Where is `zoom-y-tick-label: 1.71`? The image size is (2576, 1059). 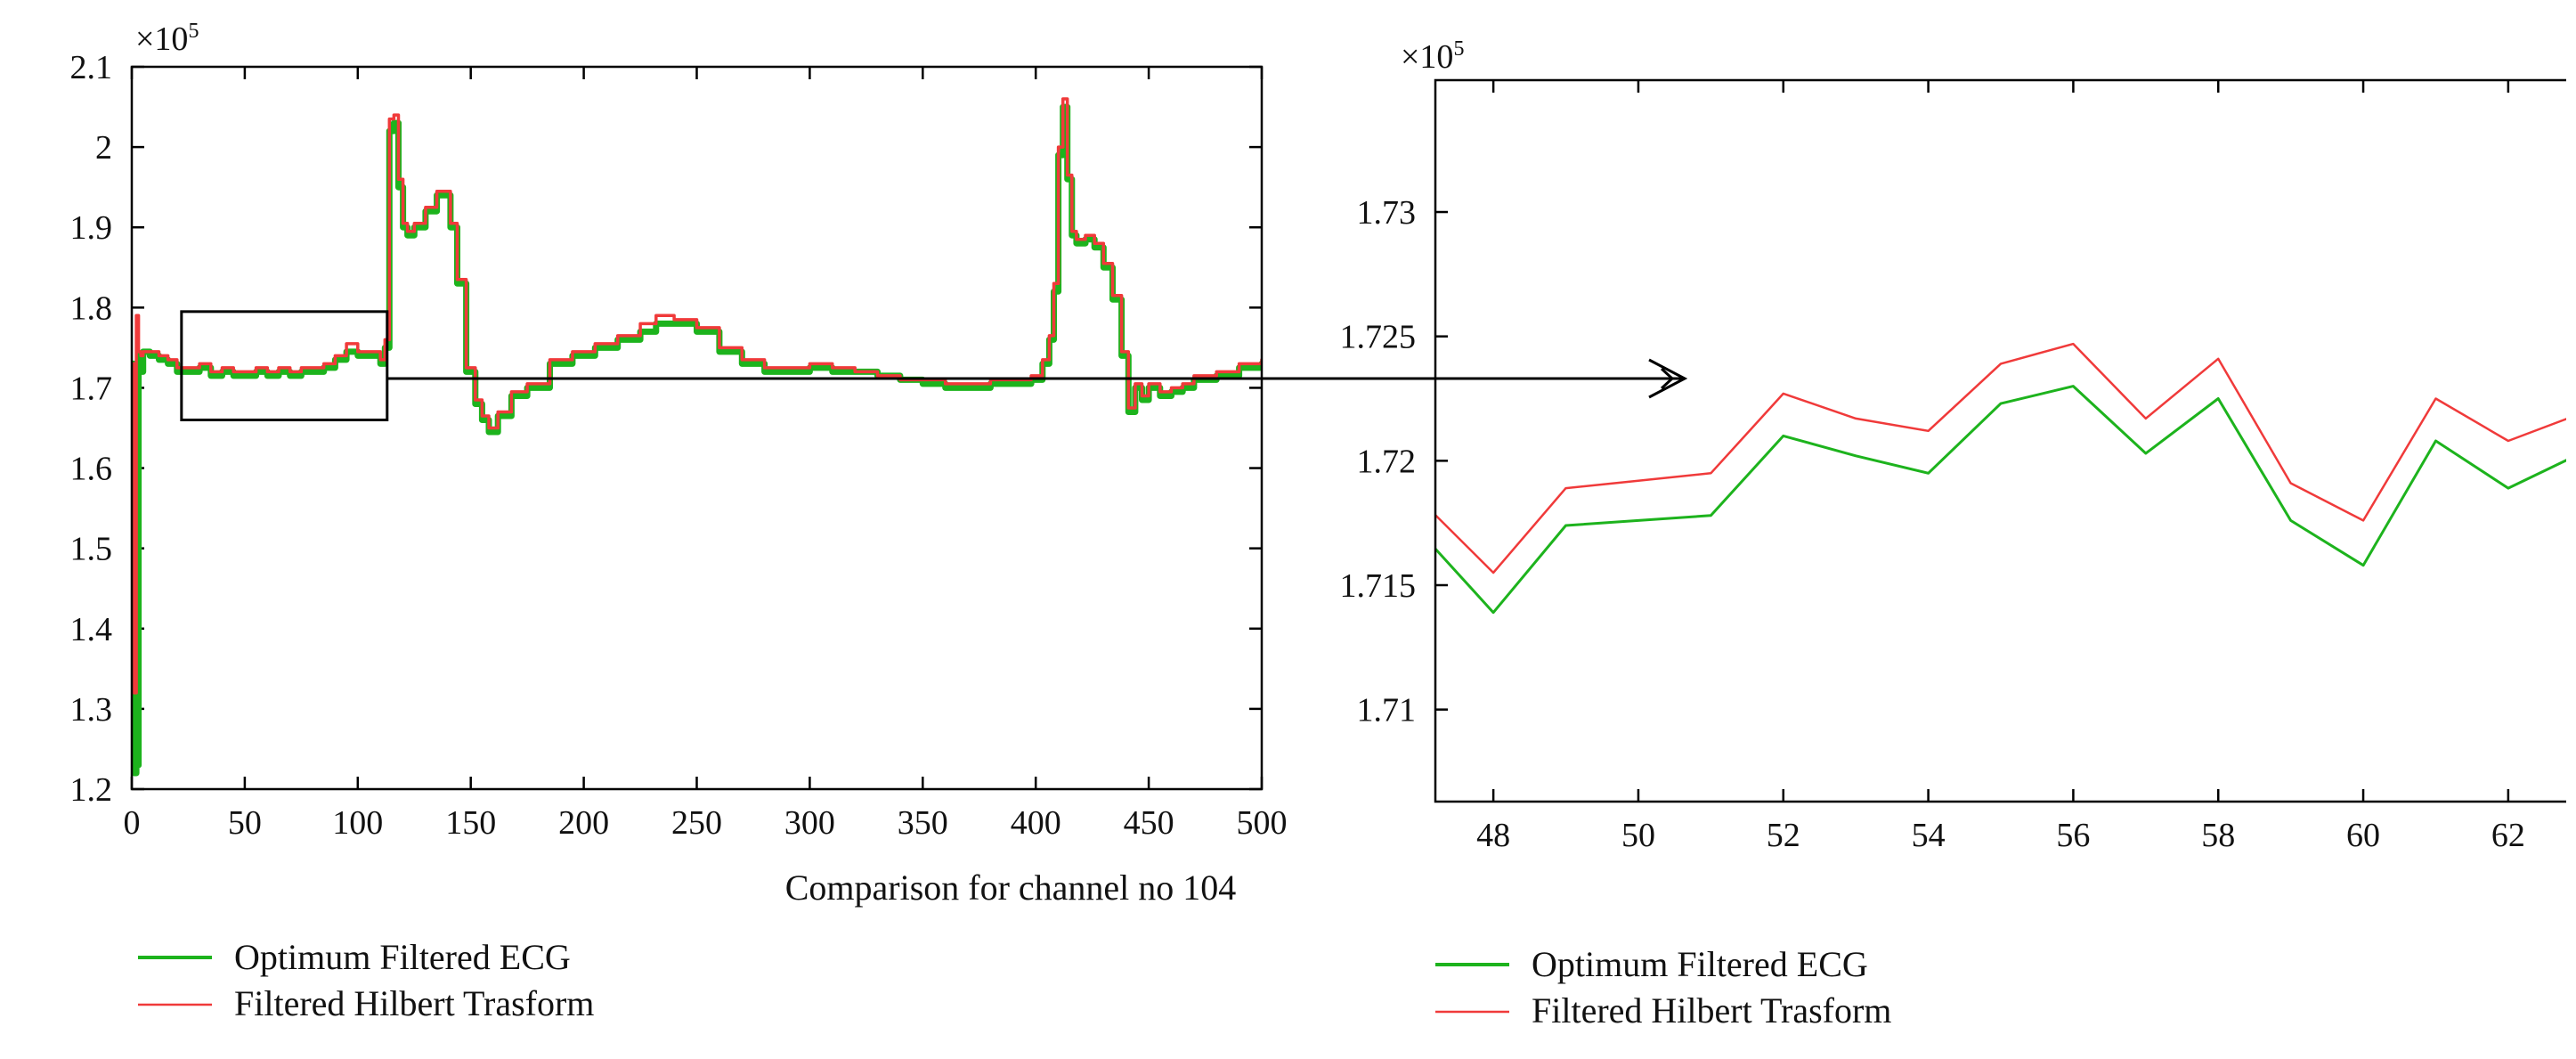
zoom-y-tick-label: 1.71 is located at coordinates (1387, 710).